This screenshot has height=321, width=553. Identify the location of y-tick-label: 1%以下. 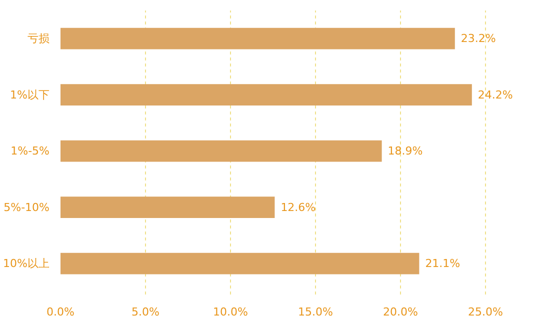
(30, 95).